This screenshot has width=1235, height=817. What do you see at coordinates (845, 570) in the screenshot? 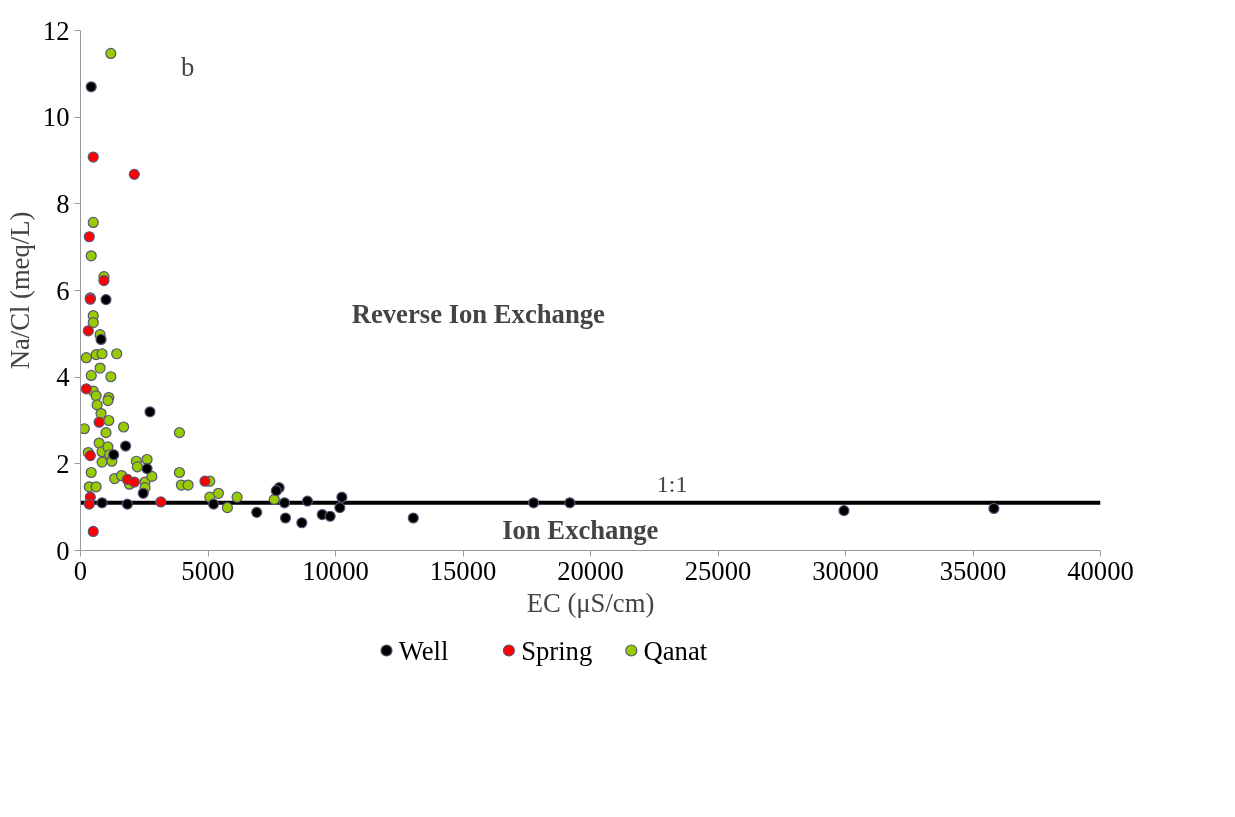
I see `x-tick-label: 30000` at bounding box center [845, 570].